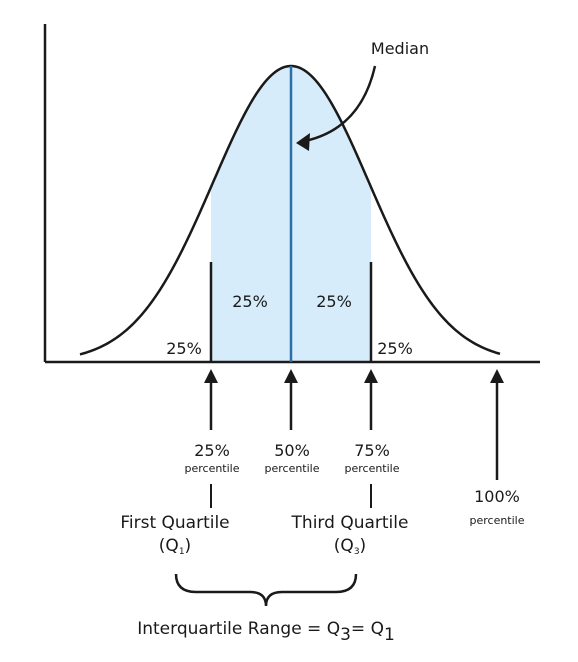  I want to click on marker-median-sub: percentile, so click(291, 468).